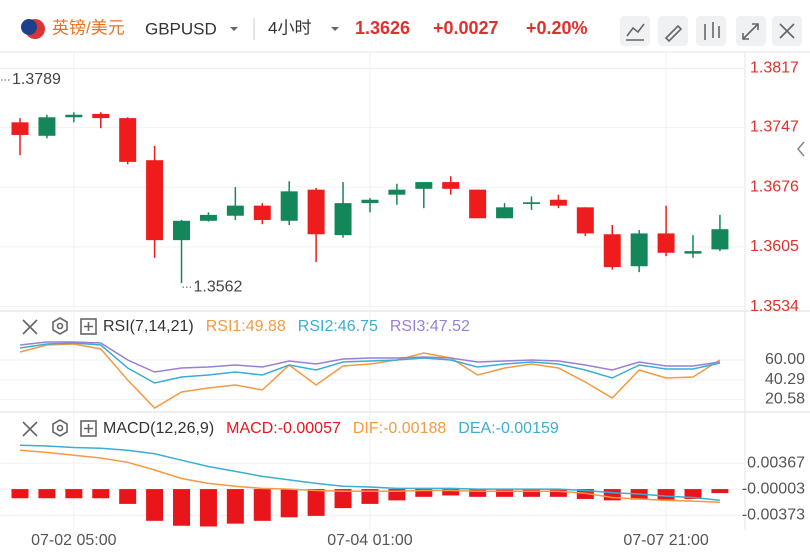  I want to click on y-tick-label: 40.29, so click(785, 379).